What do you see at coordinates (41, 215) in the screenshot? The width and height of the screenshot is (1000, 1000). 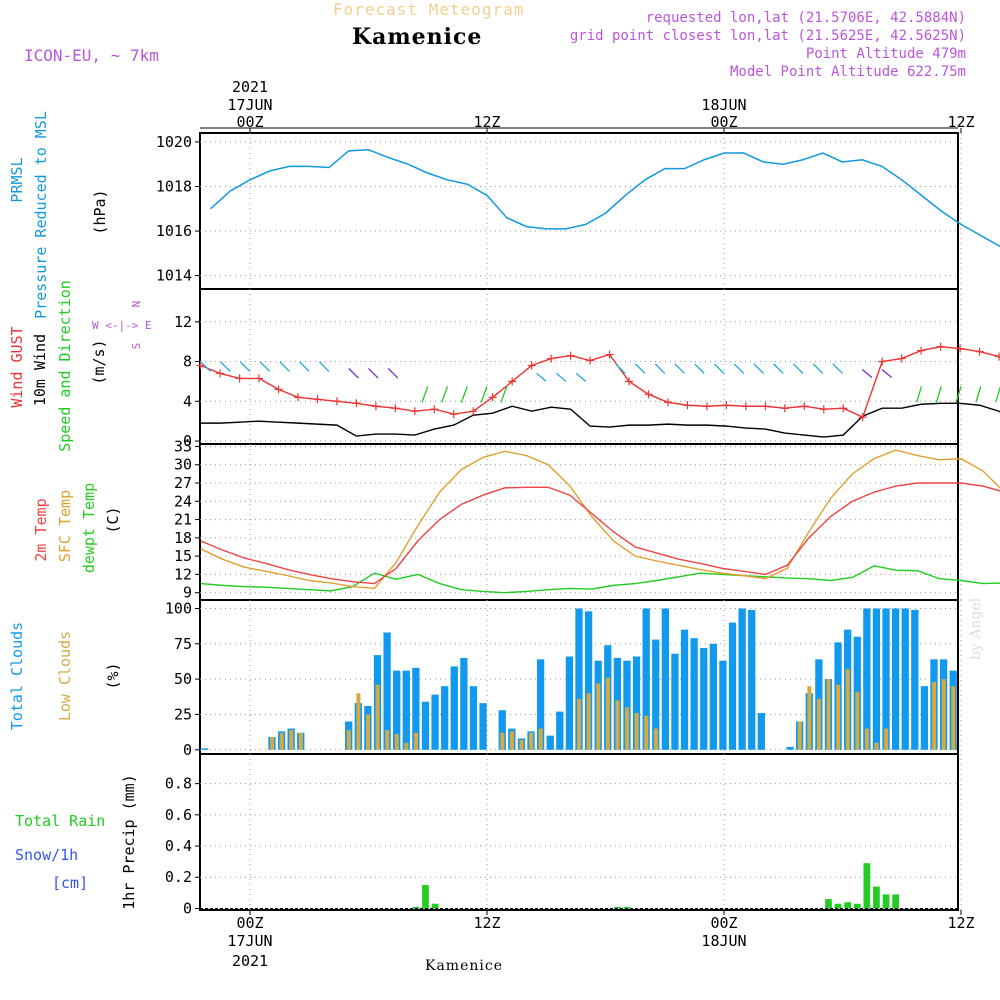 I see `ylabel-pressure-msl: Pressure Reduced to MSL` at bounding box center [41, 215].